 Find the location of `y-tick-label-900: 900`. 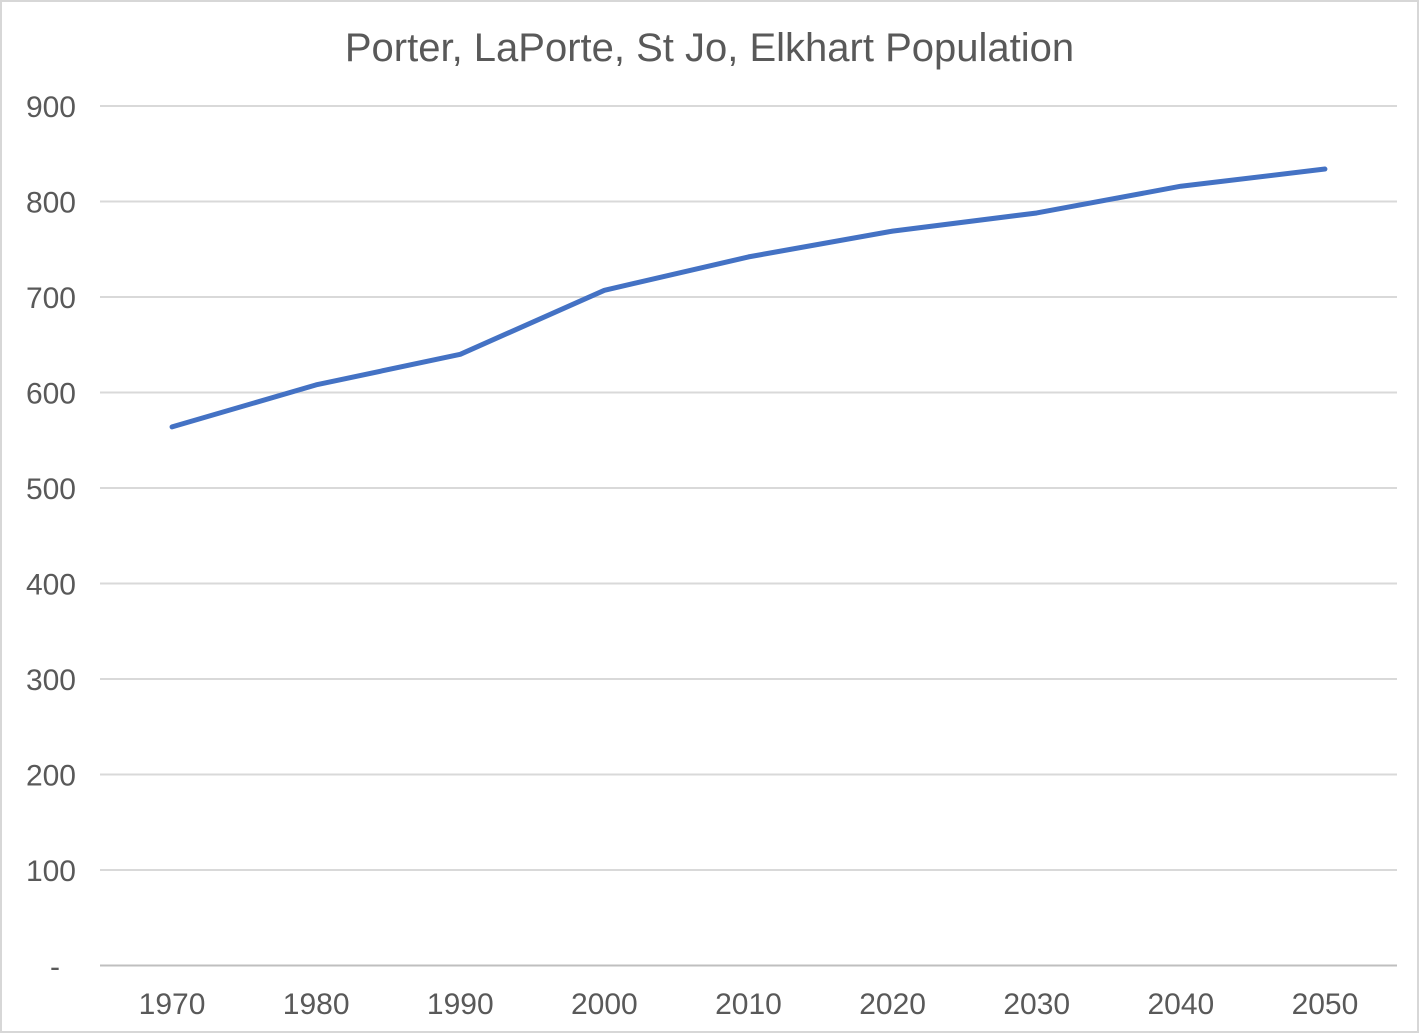

y-tick-label-900: 900 is located at coordinates (51, 107).